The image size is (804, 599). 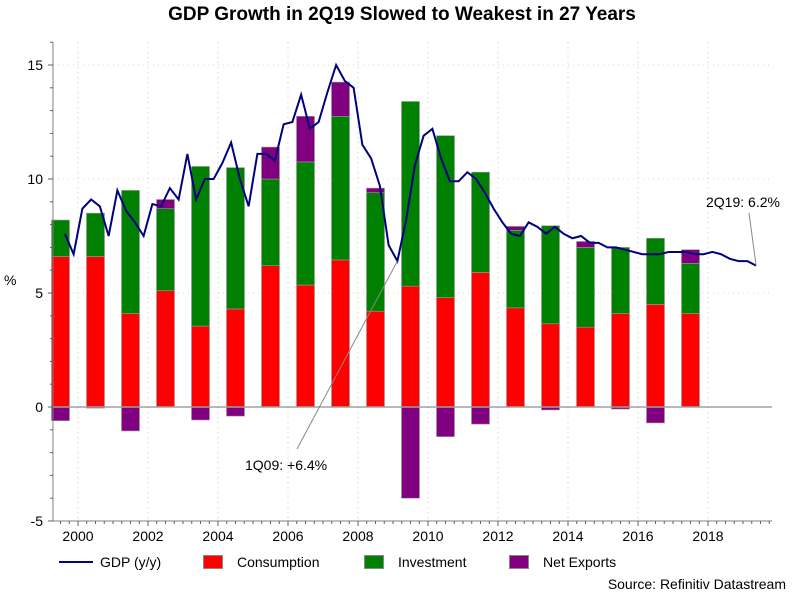 What do you see at coordinates (130, 360) in the screenshot?
I see `bar-consumption-2001` at bounding box center [130, 360].